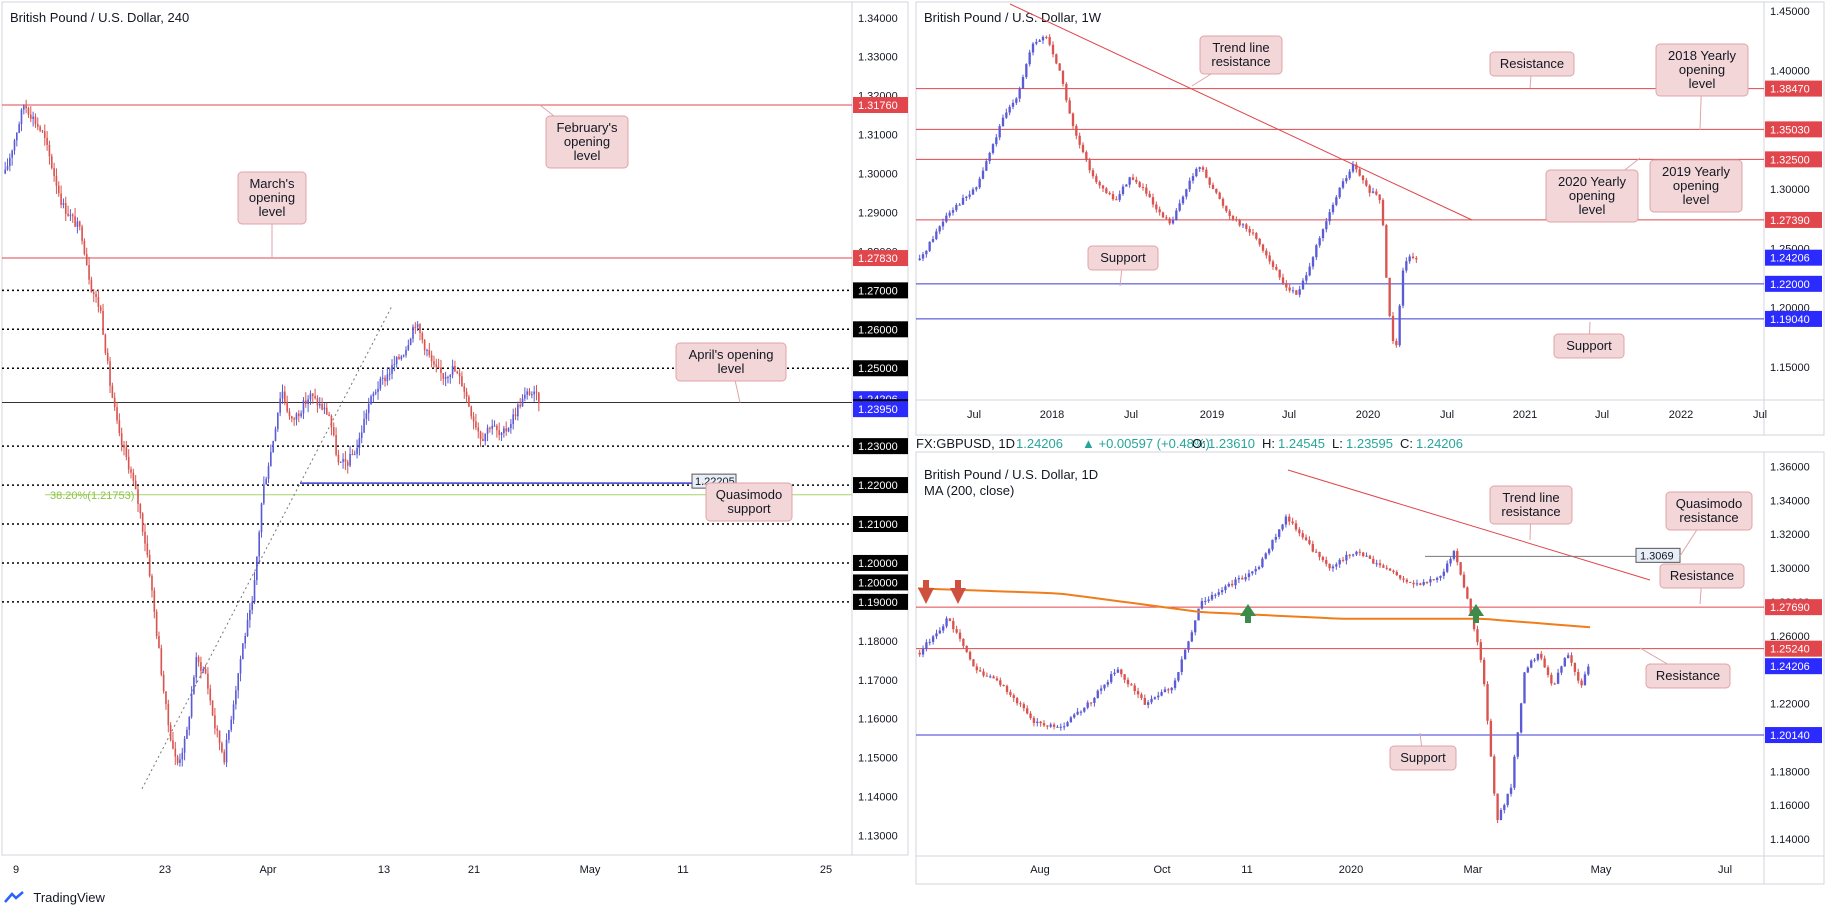 The width and height of the screenshot is (1826, 915). I want to click on callout-resistance-lower: Resistance, so click(1685, 668).